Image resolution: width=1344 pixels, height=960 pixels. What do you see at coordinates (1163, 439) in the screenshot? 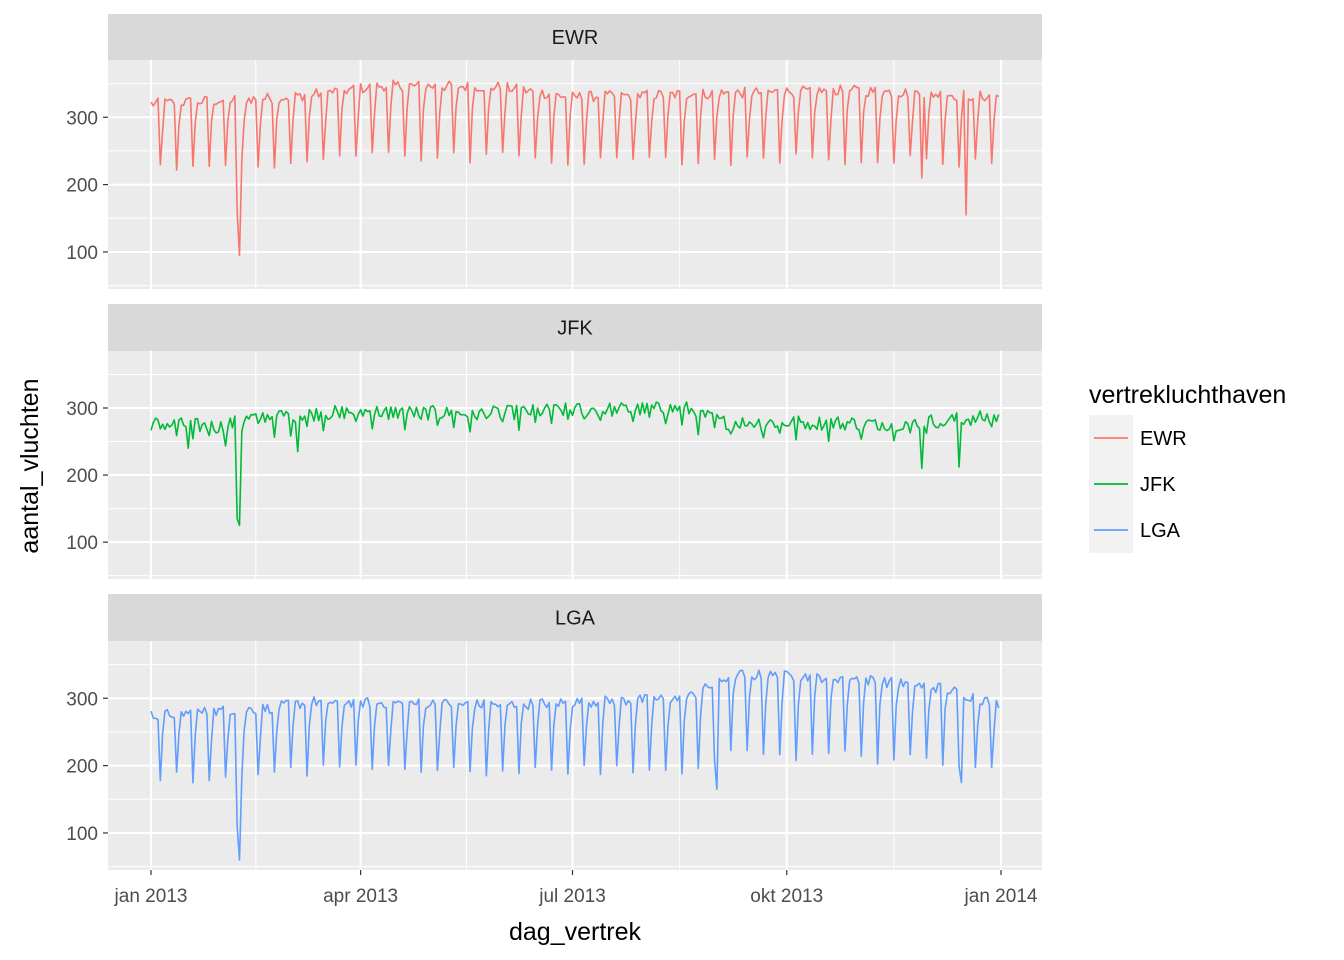
I see `legend-label: EWR` at bounding box center [1163, 439].